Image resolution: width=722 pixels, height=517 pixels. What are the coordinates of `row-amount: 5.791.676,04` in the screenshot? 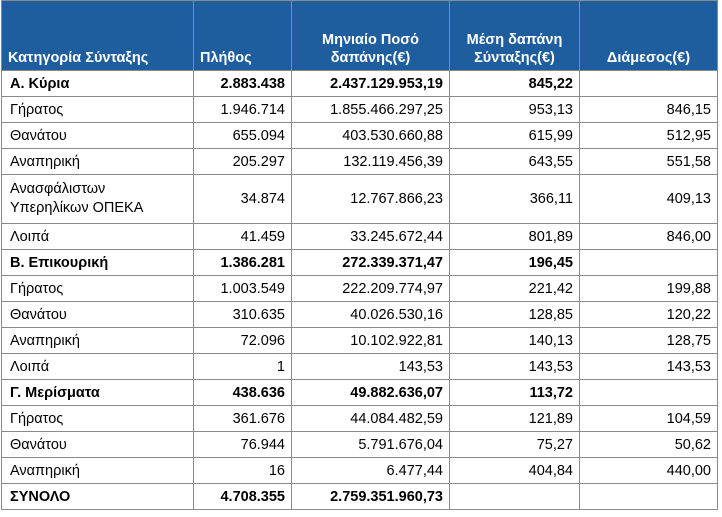 It's located at (370, 444).